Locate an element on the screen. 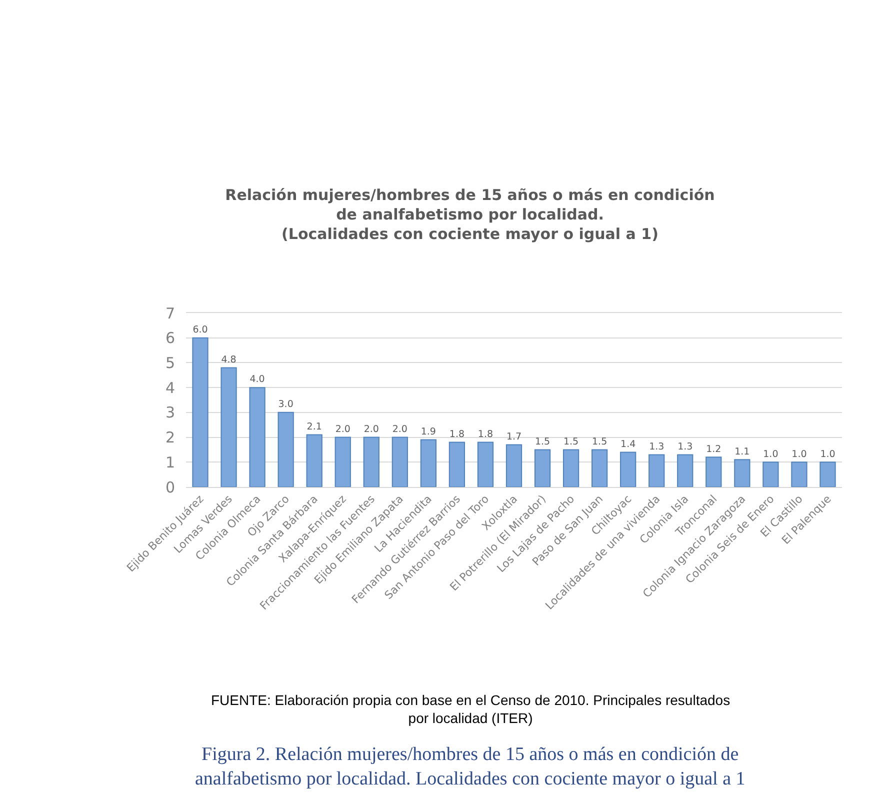  data-label: 4.8 is located at coordinates (228, 360).